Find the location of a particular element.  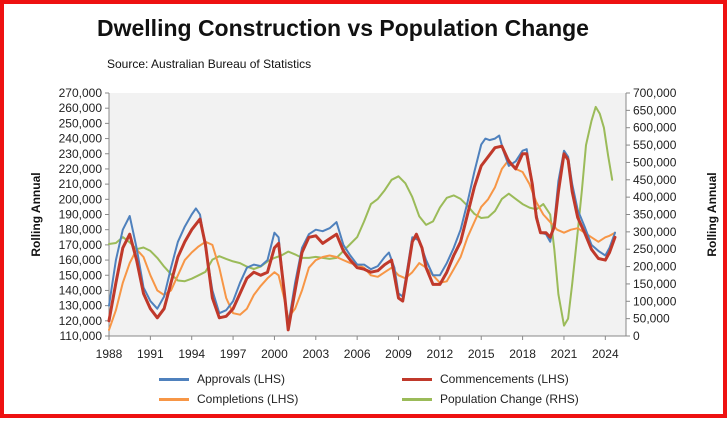

x-tick-label: 2009 is located at coordinates (398, 354).